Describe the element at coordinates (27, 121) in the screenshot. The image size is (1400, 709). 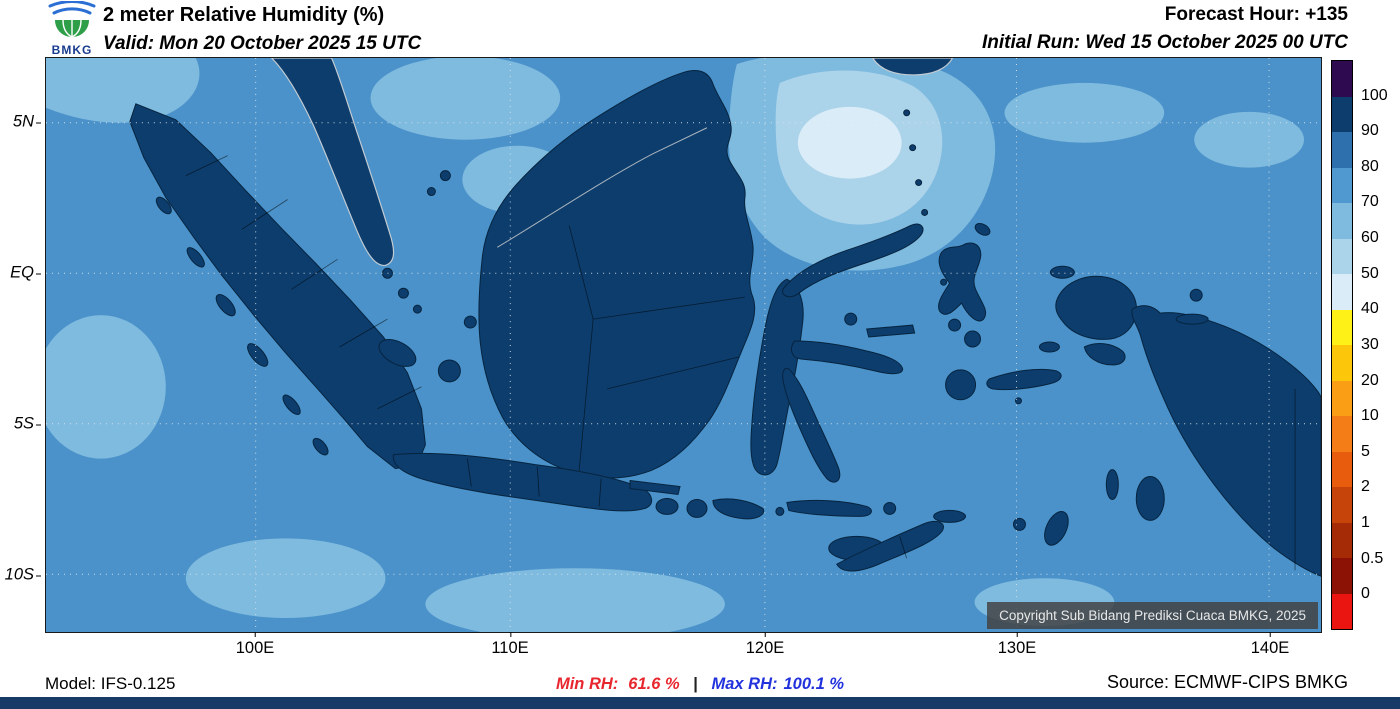
I see `latitude-tick-label: 5N` at that location.